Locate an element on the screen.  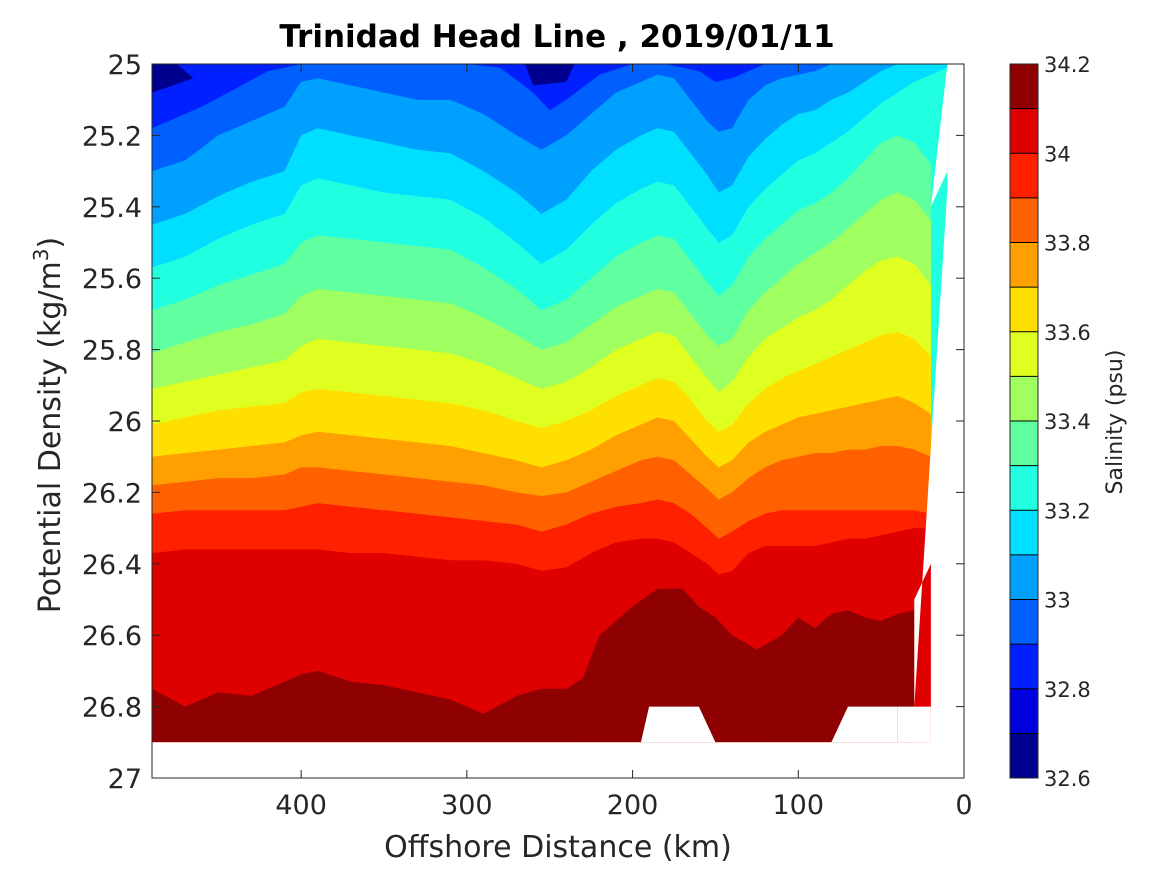
colorbar-tick-label: 33 is located at coordinates (1057, 601).